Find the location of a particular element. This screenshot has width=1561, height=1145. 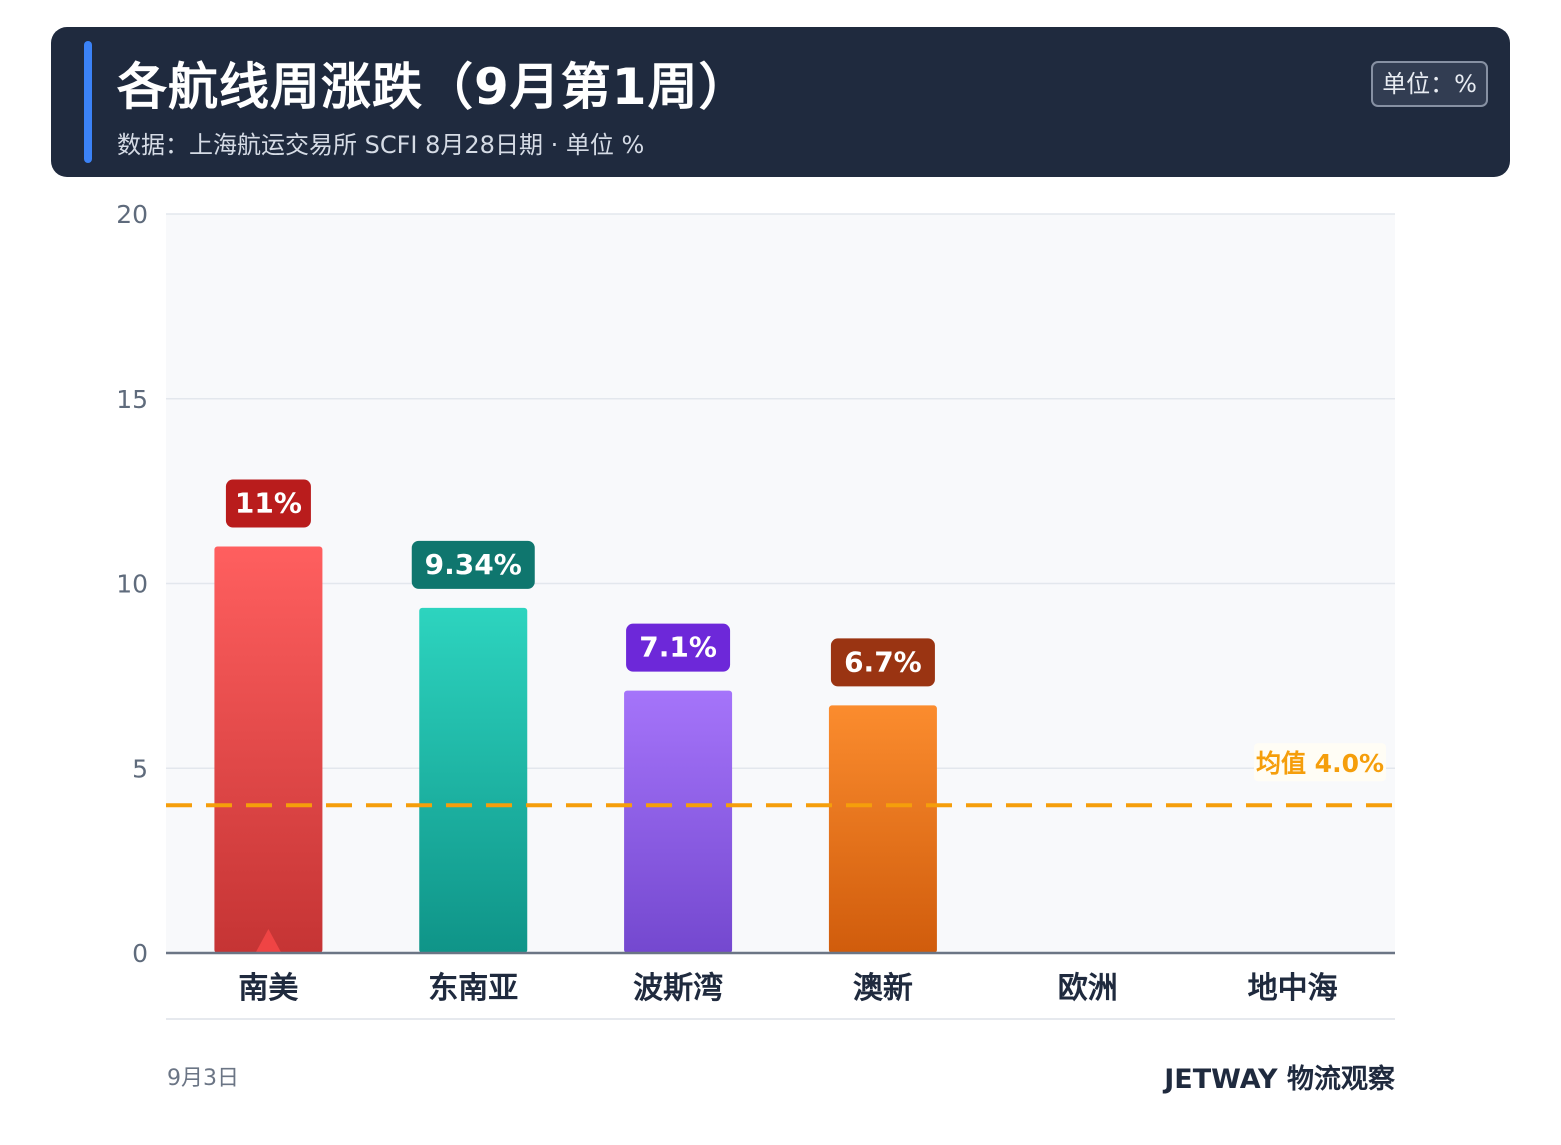

average-label: 均值 4.0% is located at coordinates (1320, 763).